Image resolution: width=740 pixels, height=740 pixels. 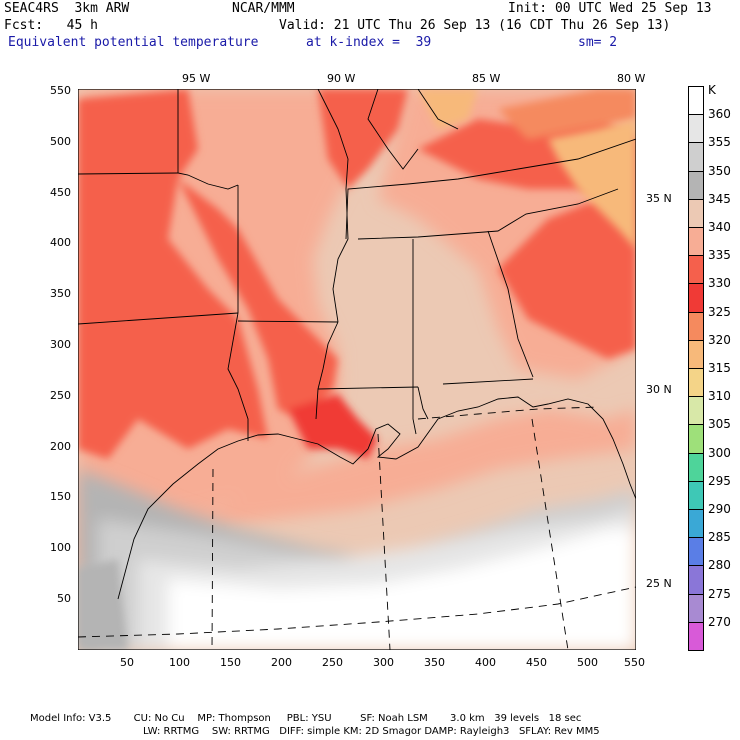 What do you see at coordinates (719, 170) in the screenshot?
I see `legend-level-label: 350` at bounding box center [719, 170].